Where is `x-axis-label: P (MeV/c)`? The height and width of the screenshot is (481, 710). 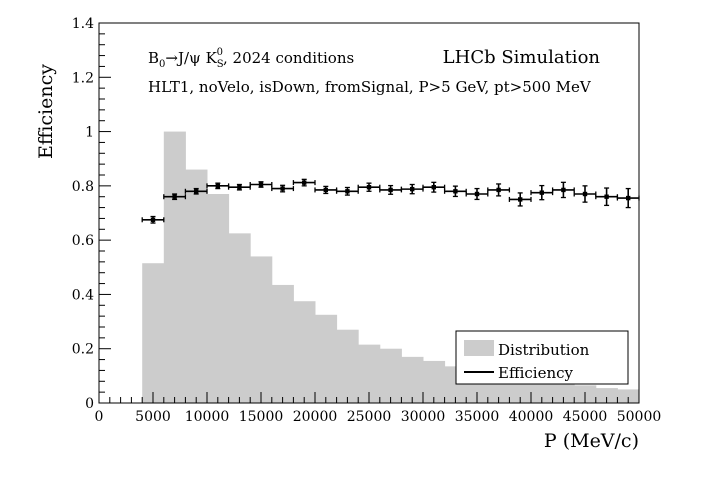
x-axis-label: P (MeV/c) is located at coordinates (591, 441).